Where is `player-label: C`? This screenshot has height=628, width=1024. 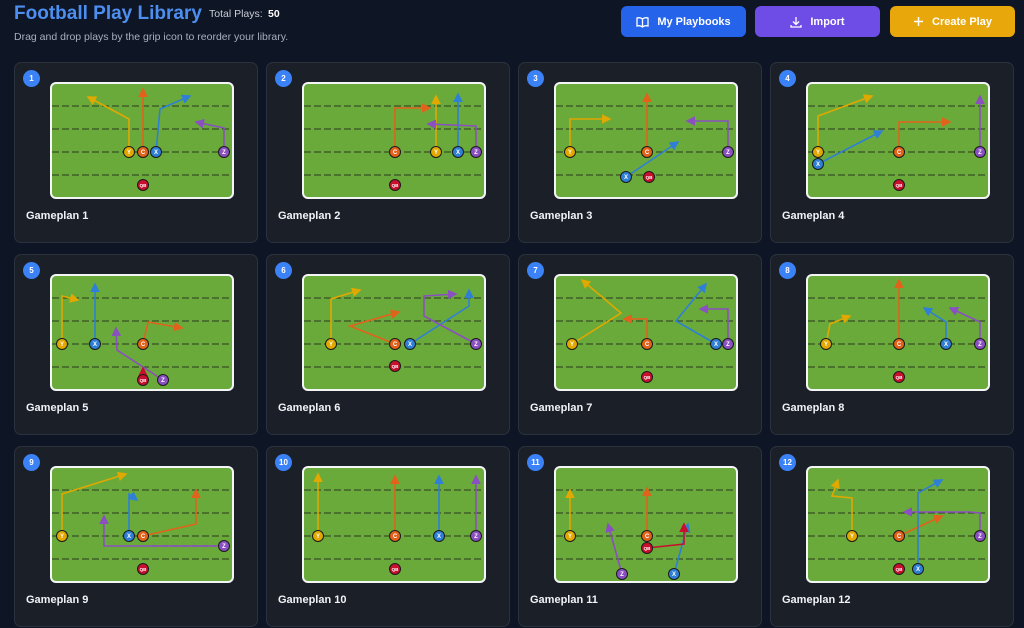 player-label: C is located at coordinates (143, 537).